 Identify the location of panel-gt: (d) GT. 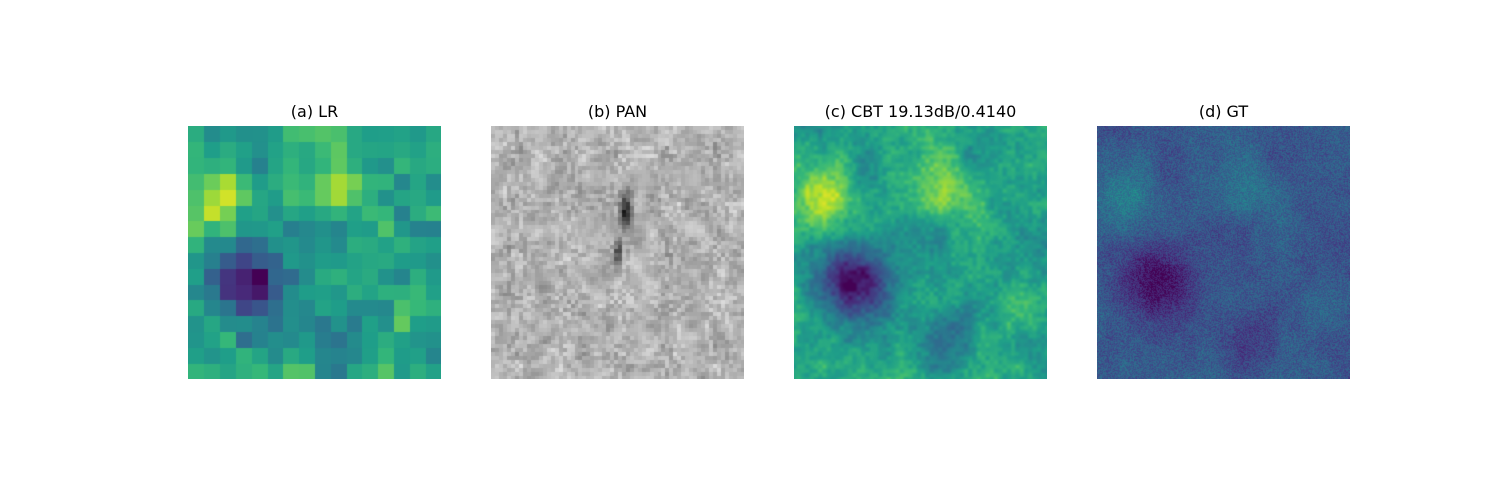
(1223, 239).